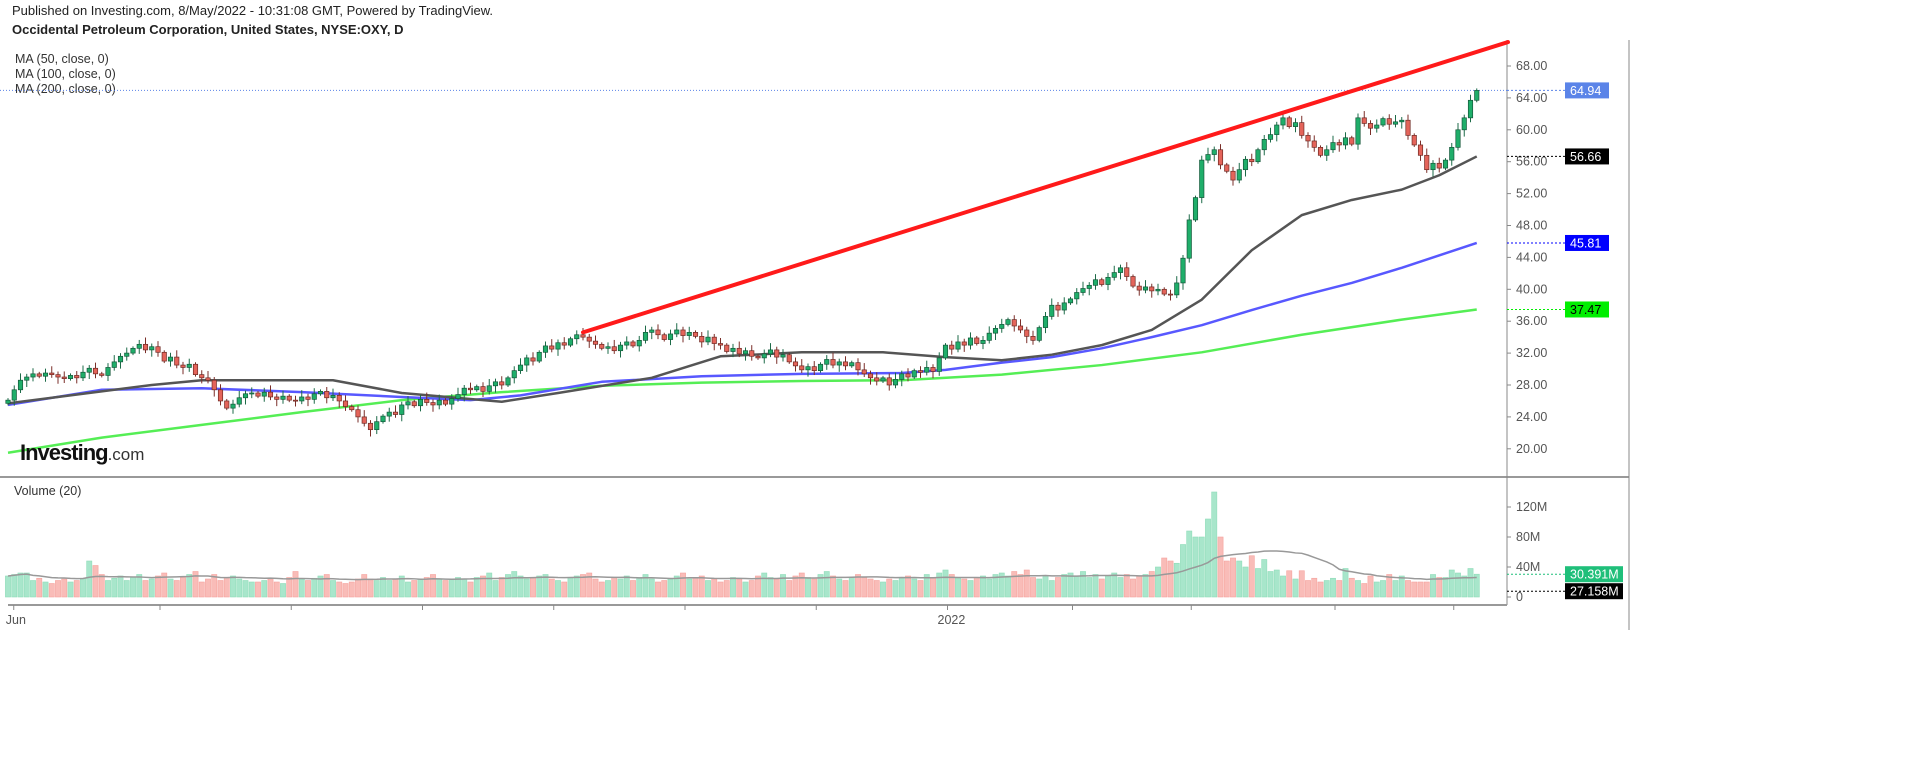  What do you see at coordinates (1531, 162) in the screenshot?
I see `price-tick-label: 56.00` at bounding box center [1531, 162].